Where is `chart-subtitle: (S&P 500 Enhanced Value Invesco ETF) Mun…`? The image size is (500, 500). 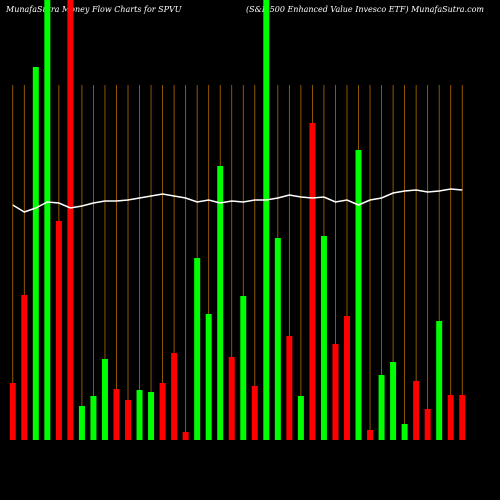
chart-subtitle: (S&P 500 Enhanced Value Invesco ETF) Mun… is located at coordinates (365, 9).